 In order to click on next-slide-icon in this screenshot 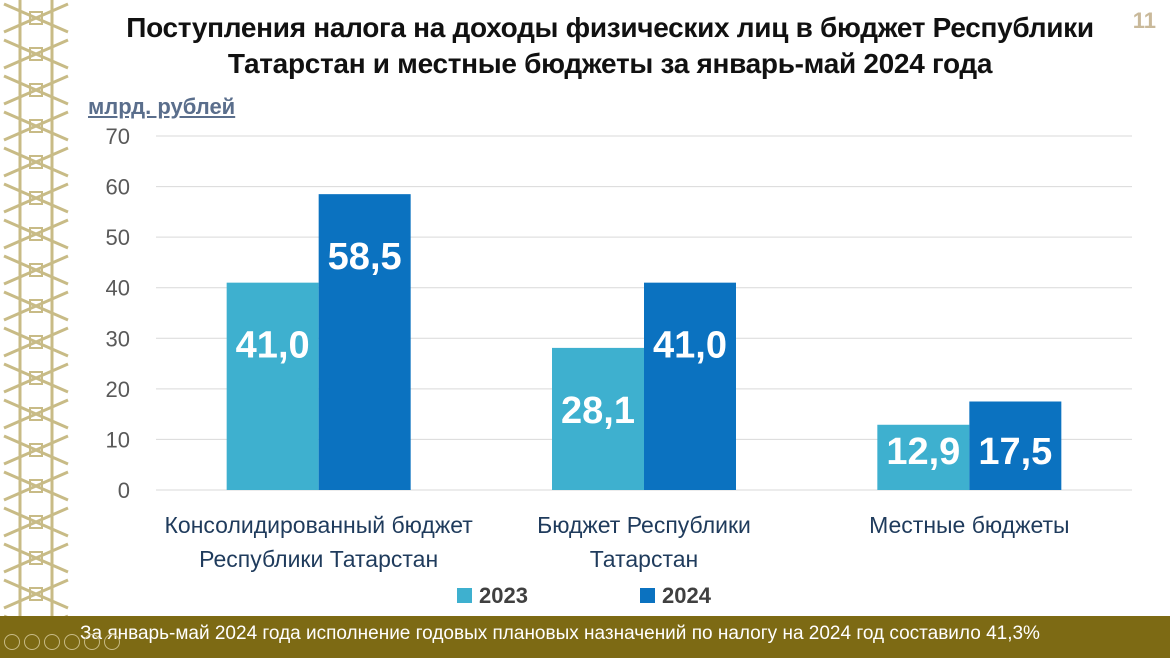, I will do `click(32, 642)`.